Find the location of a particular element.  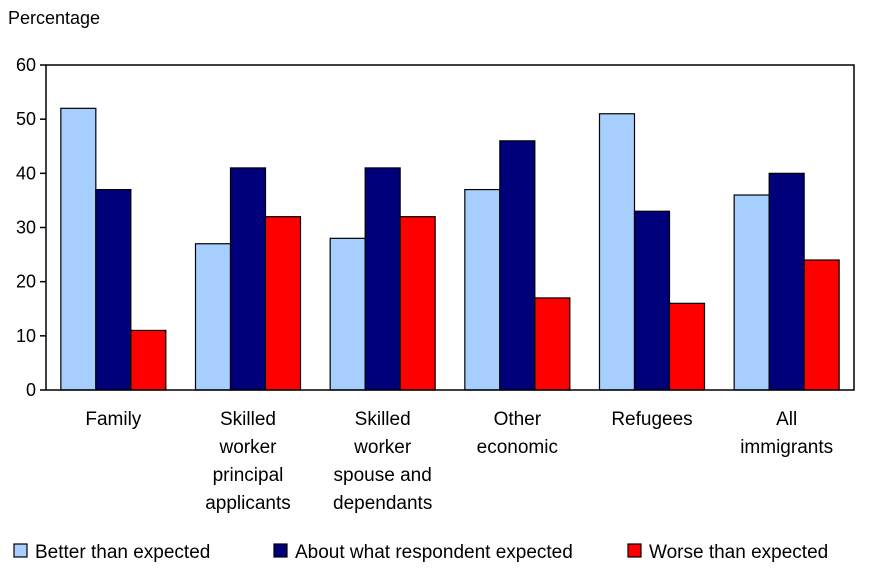

y-axis: 0 10 20 30 40 50 60 is located at coordinates (31, 227).